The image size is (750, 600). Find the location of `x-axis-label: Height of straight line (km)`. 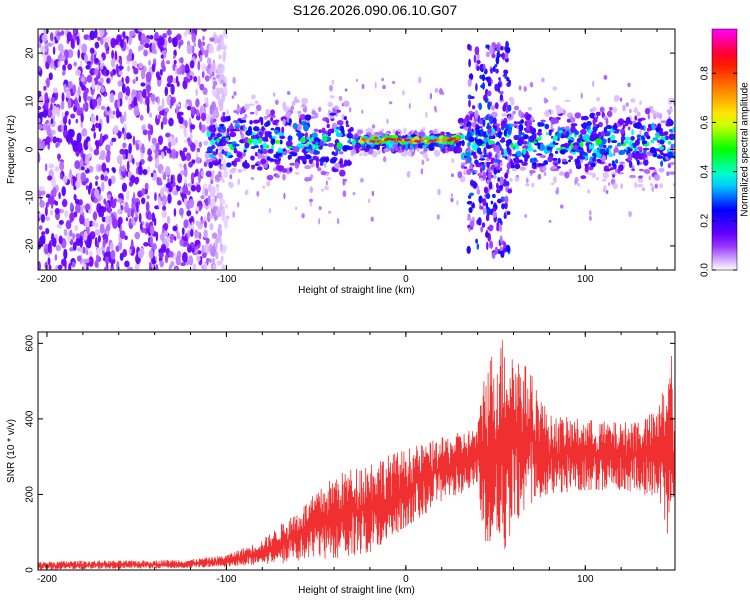

x-axis-label: Height of straight line (km) is located at coordinates (356, 290).